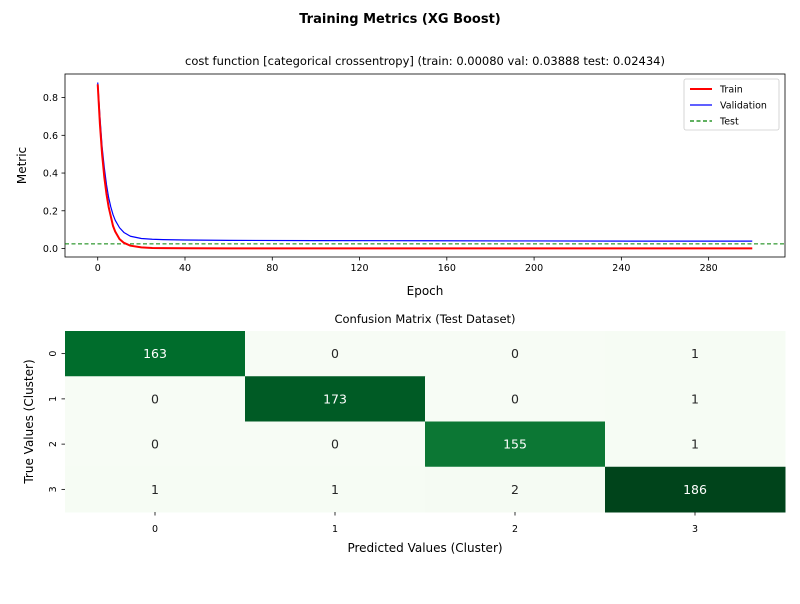  What do you see at coordinates (400, 19) in the screenshot?
I see `figure-suptitle: Training Metrics (XG Boost)` at bounding box center [400, 19].